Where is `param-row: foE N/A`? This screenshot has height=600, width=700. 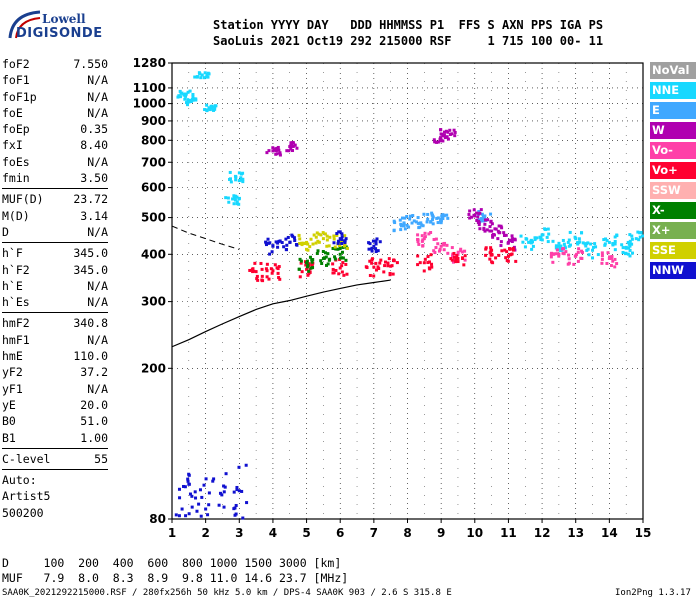 param-row: foE N/A is located at coordinates (55, 113).